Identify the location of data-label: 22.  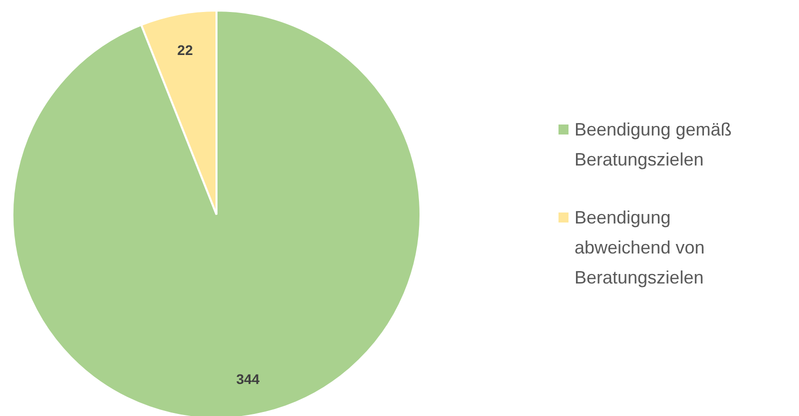
(185, 50).